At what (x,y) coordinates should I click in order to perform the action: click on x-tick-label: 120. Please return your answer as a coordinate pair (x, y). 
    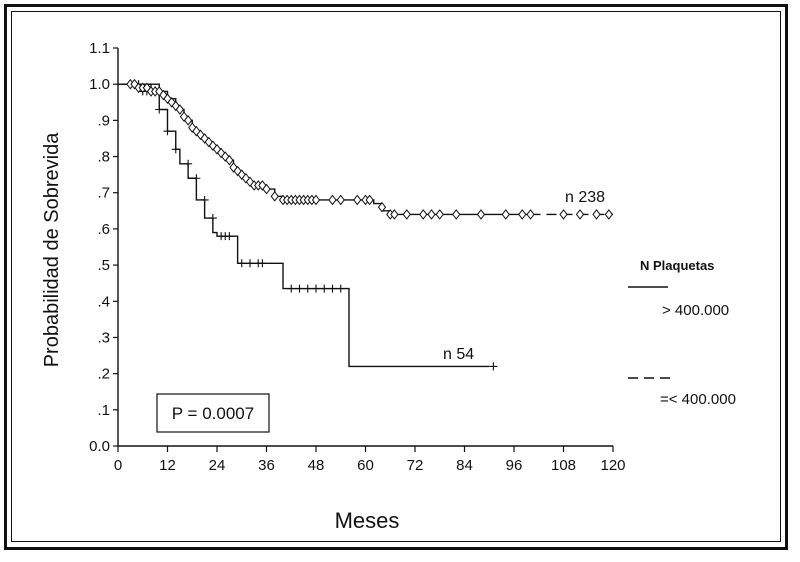
    Looking at the image, I should click on (612, 465).